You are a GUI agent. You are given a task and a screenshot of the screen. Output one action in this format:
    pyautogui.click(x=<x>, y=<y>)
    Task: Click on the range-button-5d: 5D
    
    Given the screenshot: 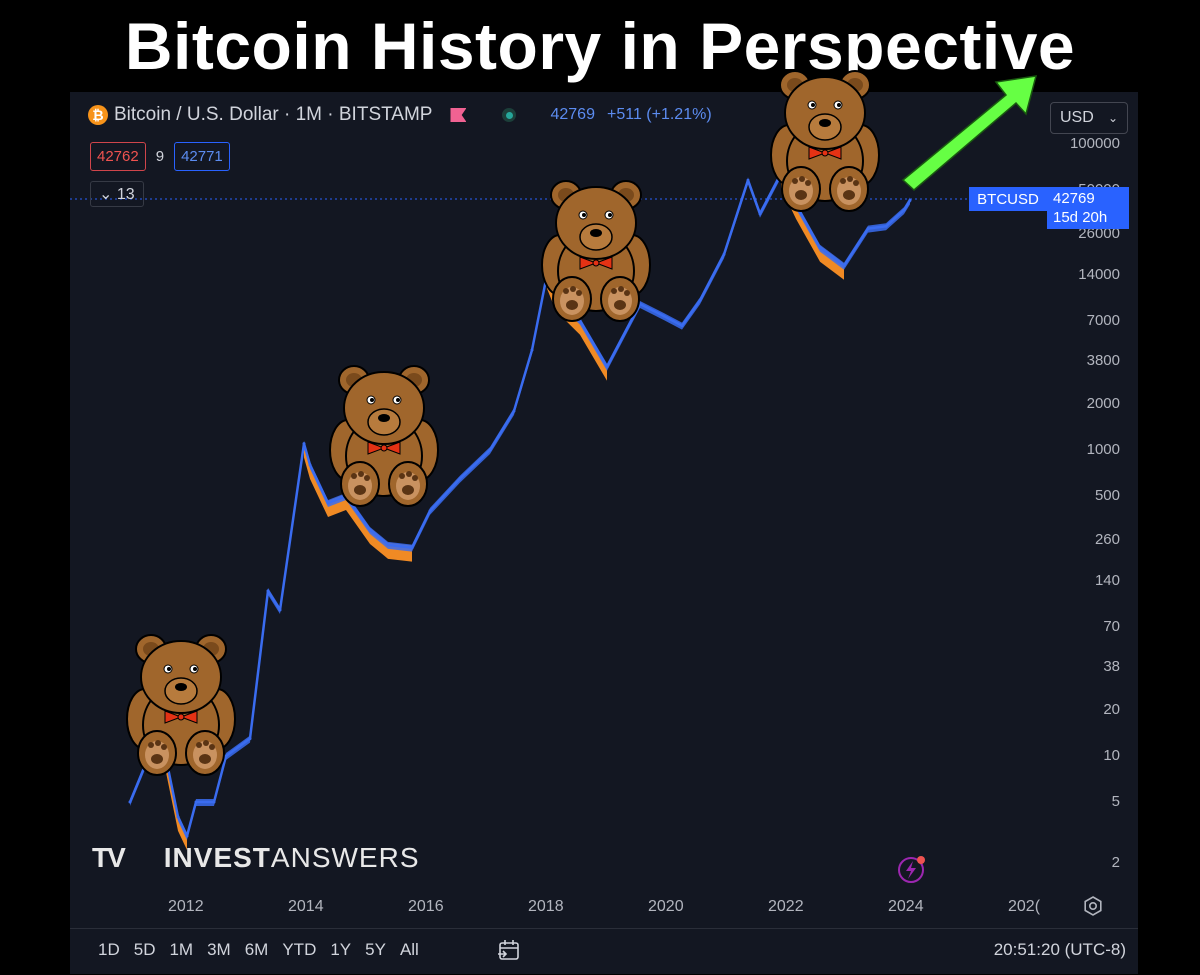 What is the action you would take?
    pyautogui.click(x=144, y=949)
    